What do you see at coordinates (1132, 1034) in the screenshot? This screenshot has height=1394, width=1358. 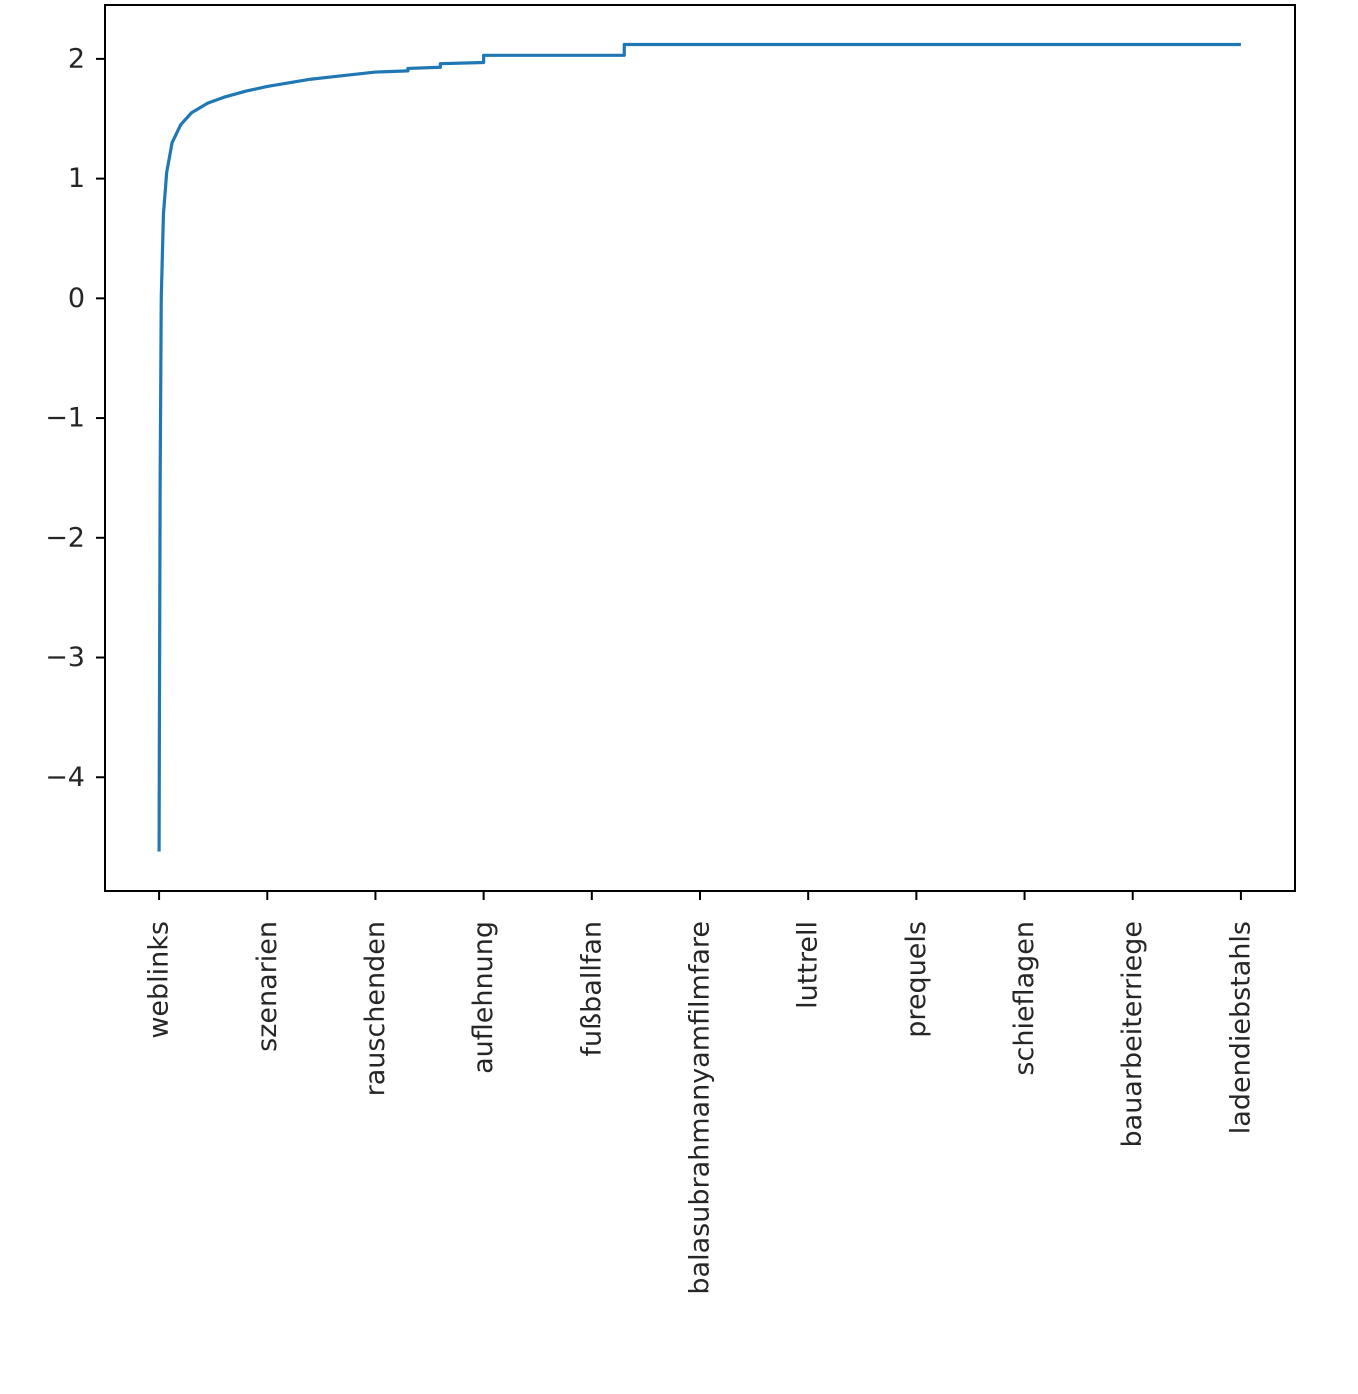 I see `x-tick-label: bauarbeiterriege` at bounding box center [1132, 1034].